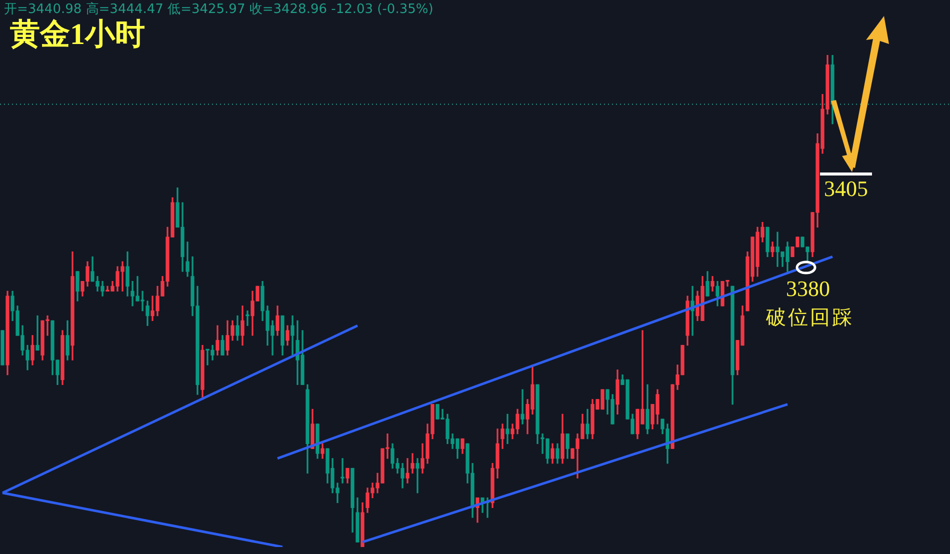 This screenshot has height=554, width=950. What do you see at coordinates (808, 288) in the screenshot?
I see `annotation: 3380` at bounding box center [808, 288].